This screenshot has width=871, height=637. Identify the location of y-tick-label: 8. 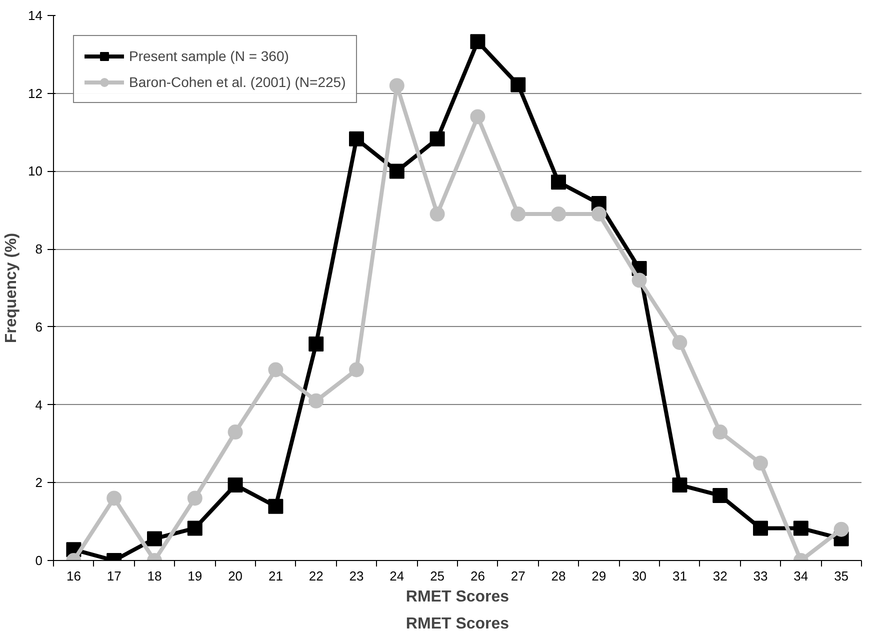
(39, 249).